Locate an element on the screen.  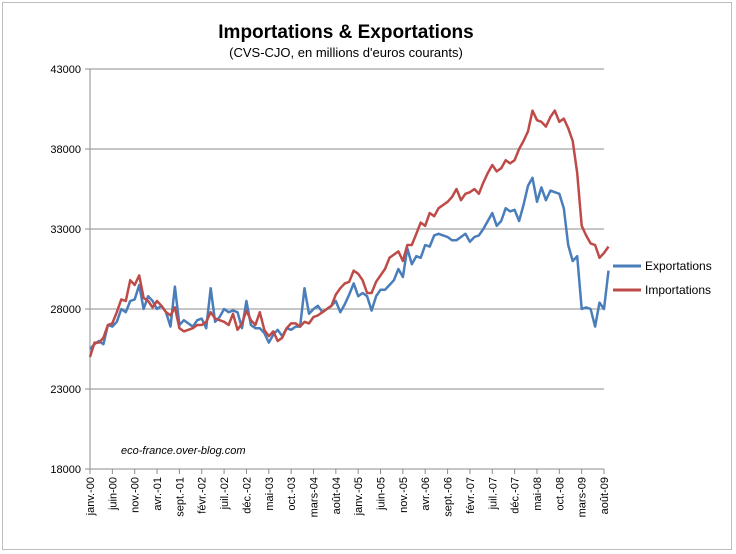
y-axis: 18000 23000 28000 33000 38000 43000 is located at coordinates (70, 270).